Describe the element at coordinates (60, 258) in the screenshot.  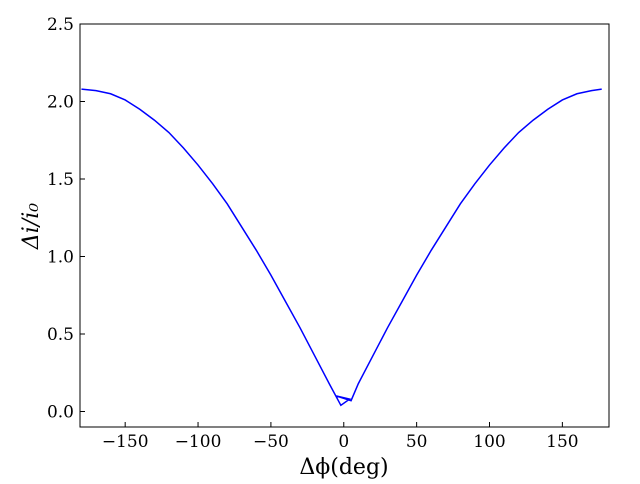
I see `y-tick-label: 1.0` at that location.